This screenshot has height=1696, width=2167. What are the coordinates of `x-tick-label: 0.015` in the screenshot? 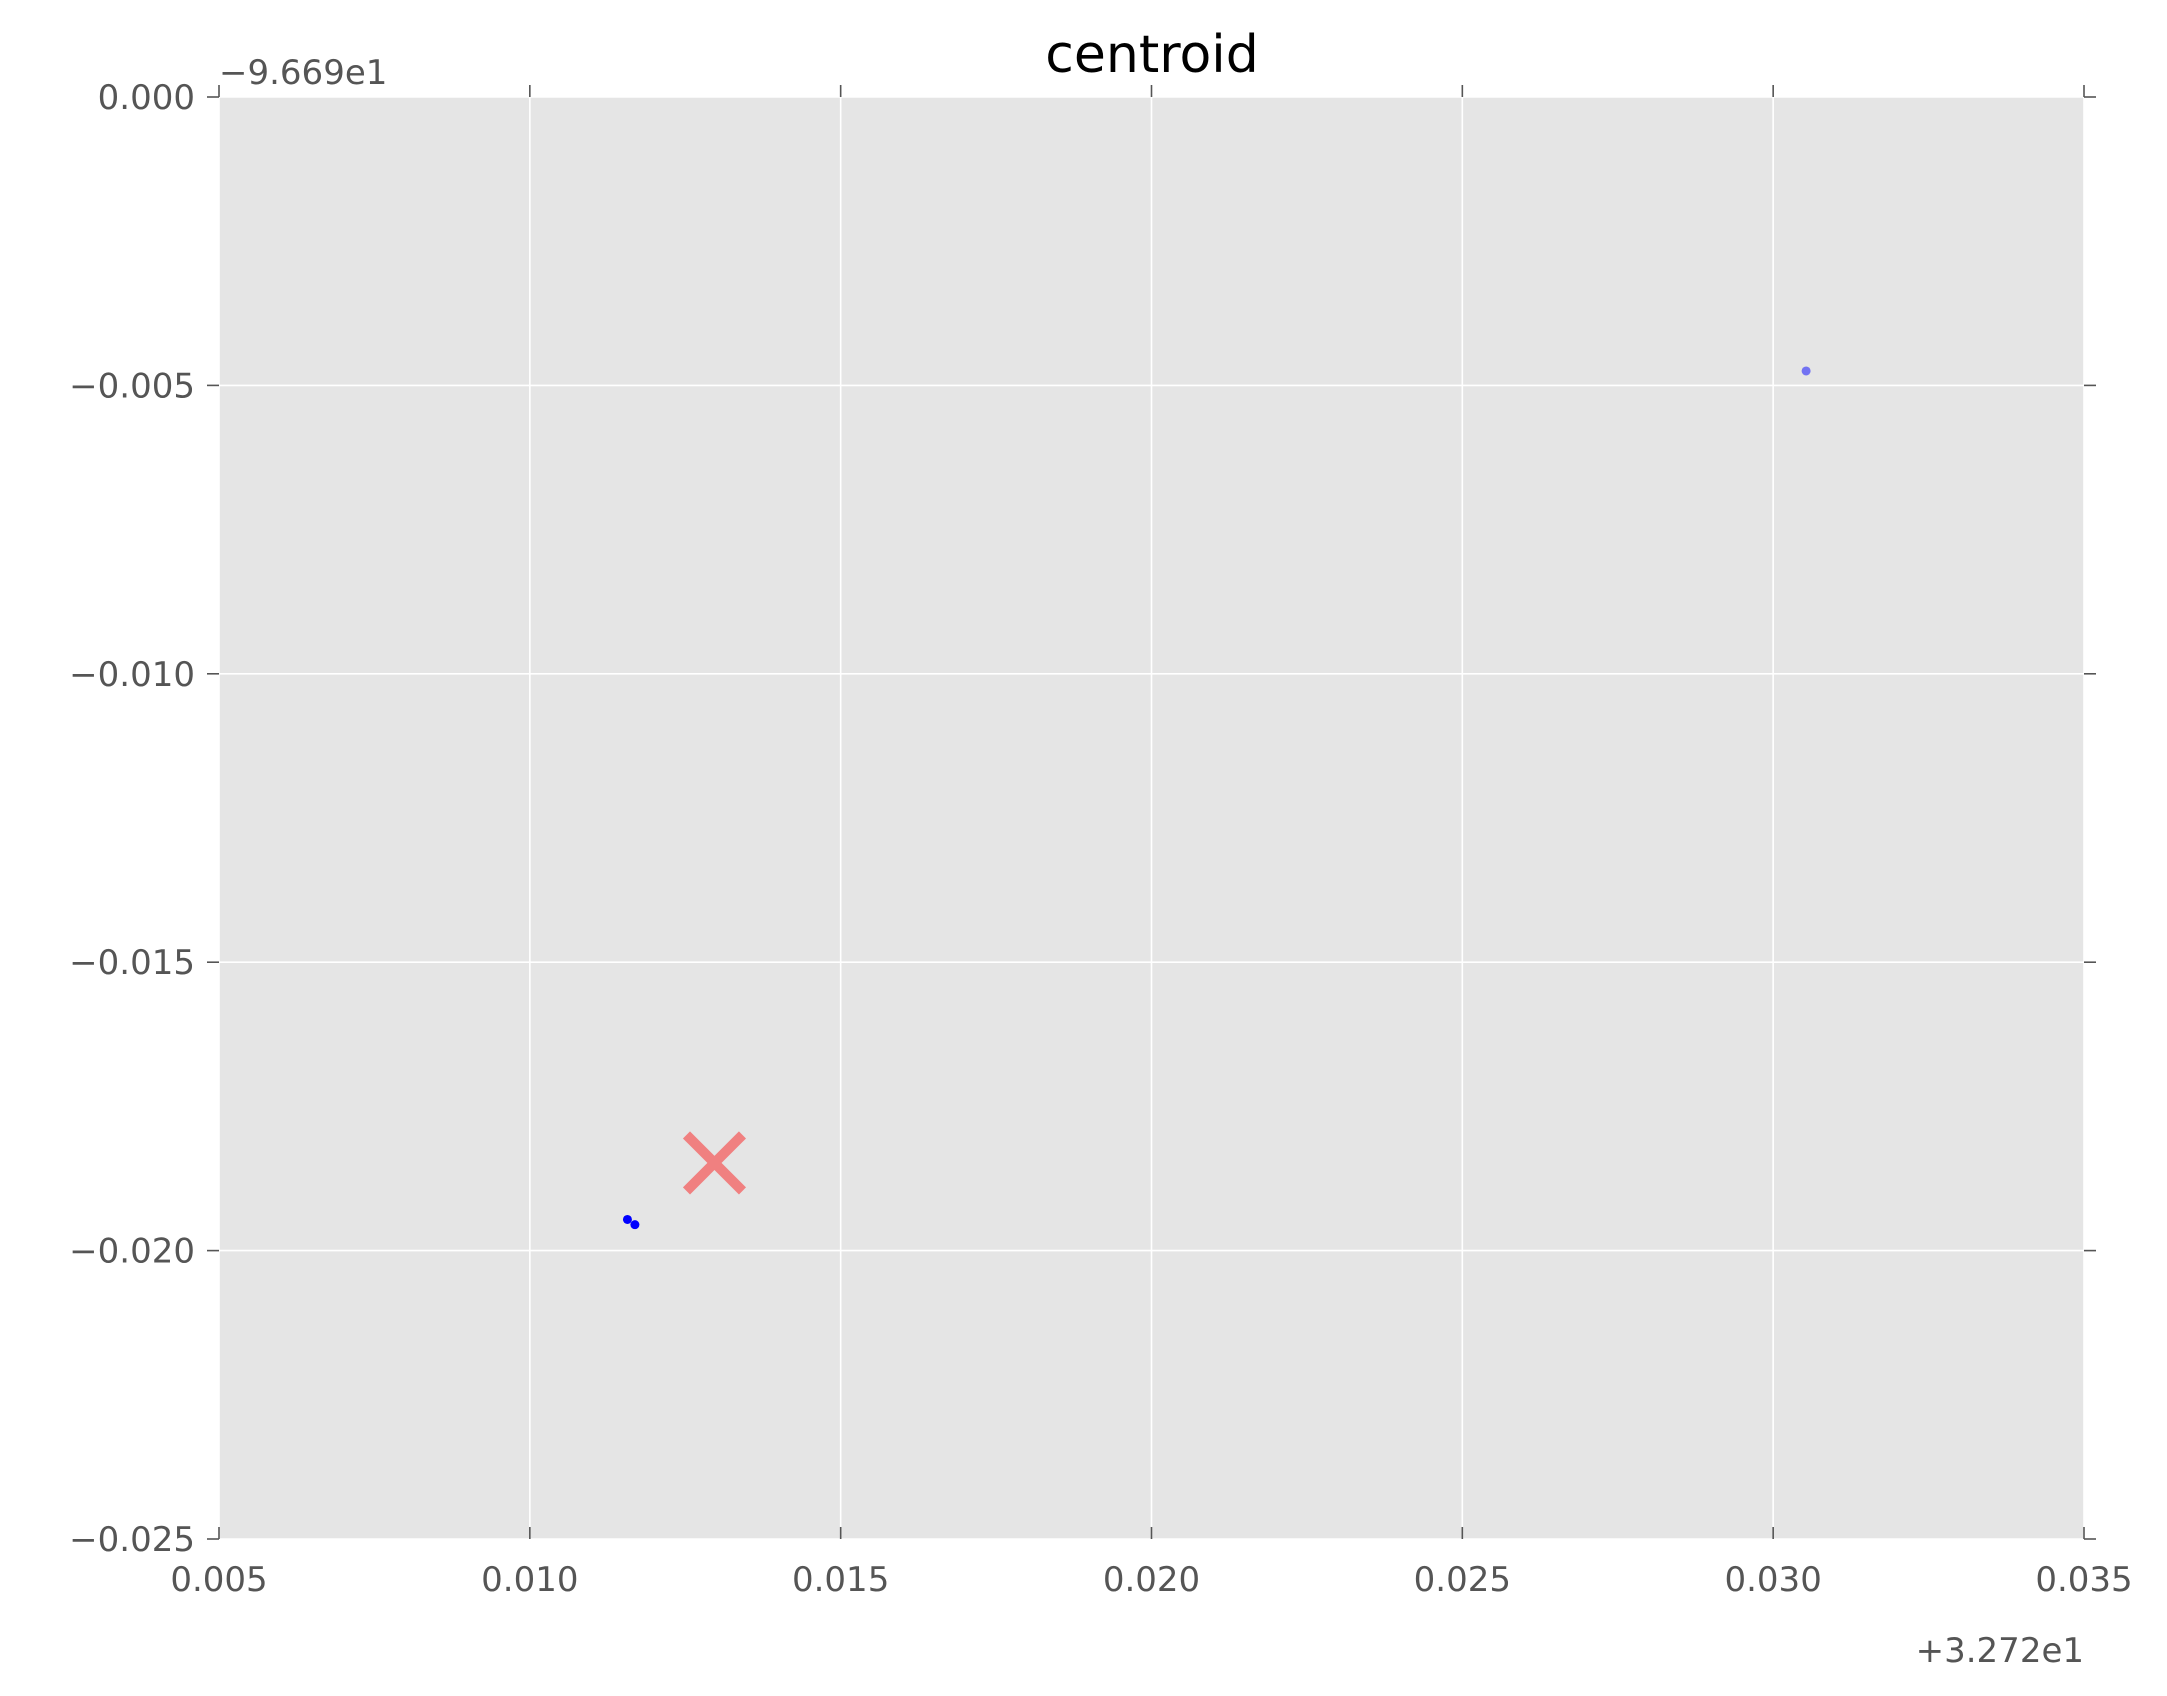 It's located at (840, 1580).